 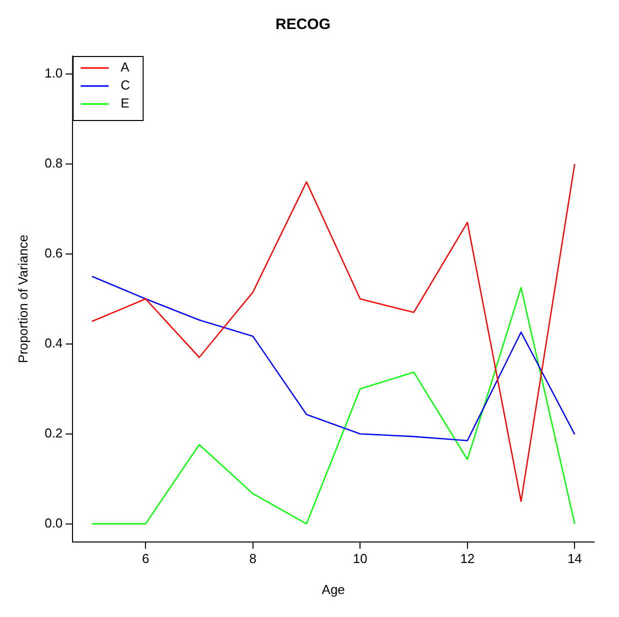 What do you see at coordinates (53, 432) in the screenshot?
I see `y-tick-label: 0.2` at bounding box center [53, 432].